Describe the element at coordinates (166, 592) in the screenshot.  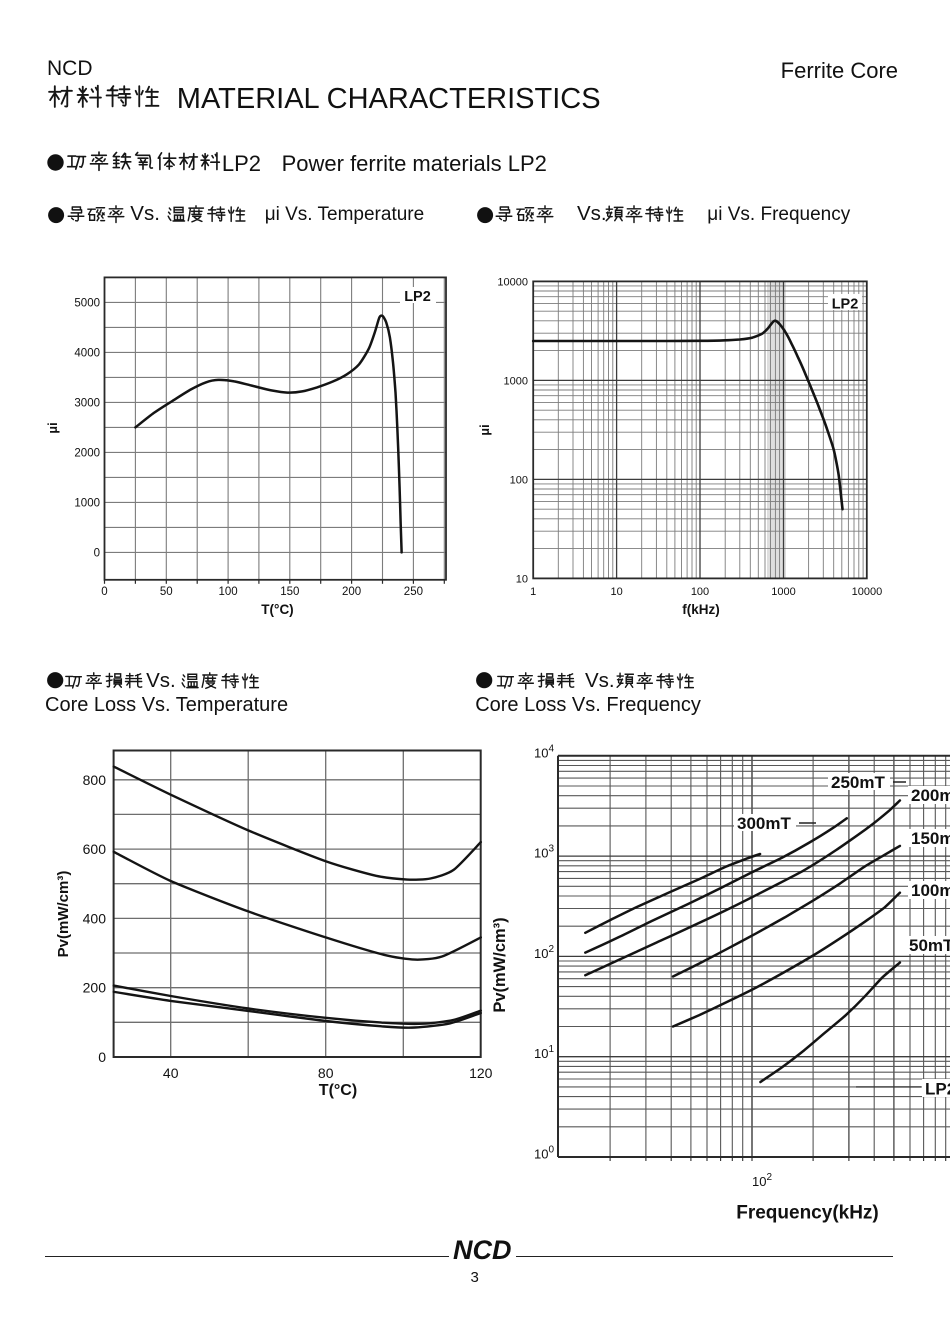
I see `svg-text: 50` at that location.